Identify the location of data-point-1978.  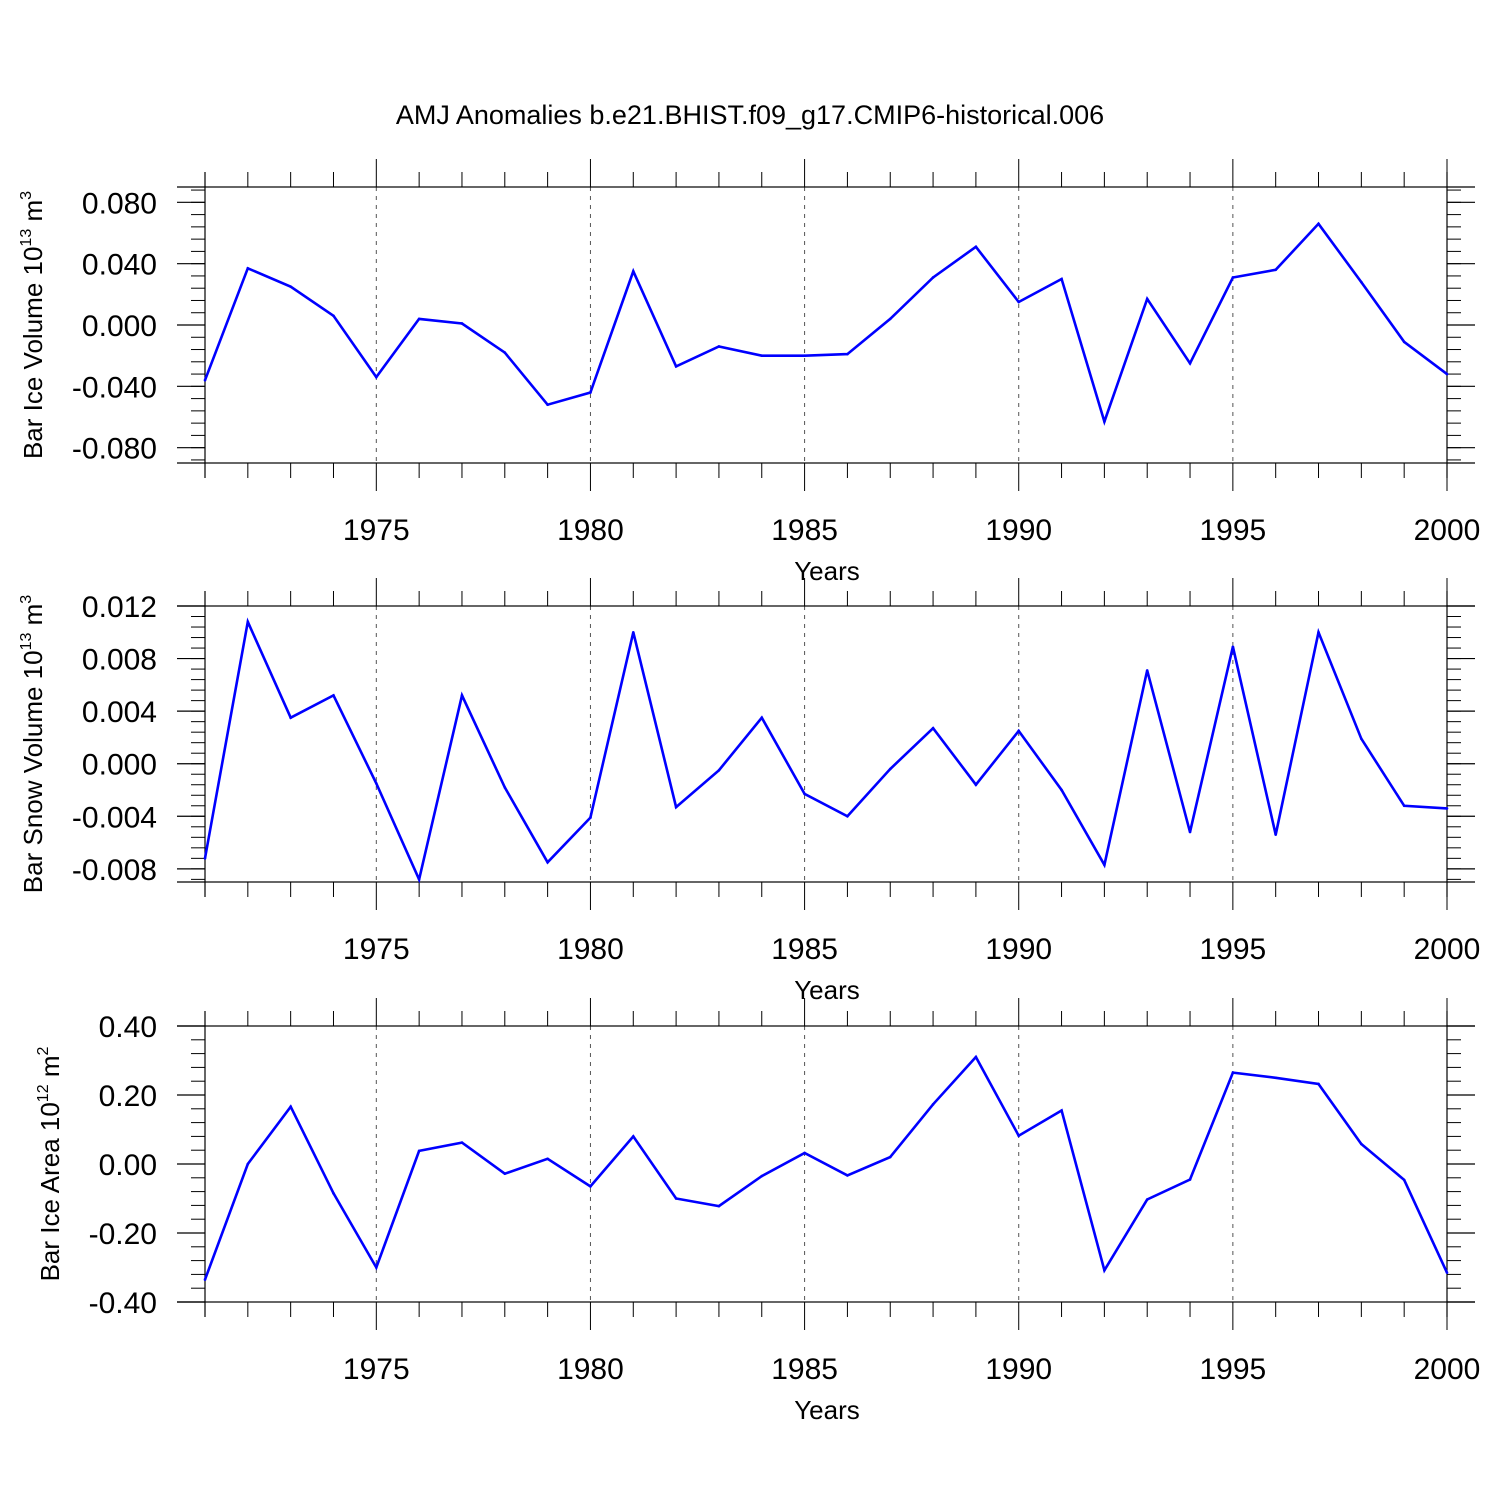
(505, 1173).